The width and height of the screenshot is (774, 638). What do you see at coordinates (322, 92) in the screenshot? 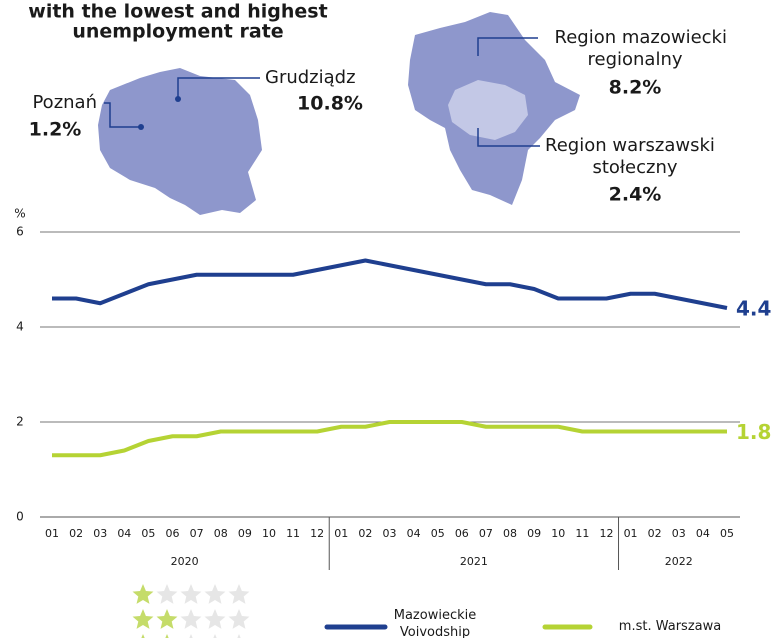
I see `leaders` at bounding box center [322, 92].